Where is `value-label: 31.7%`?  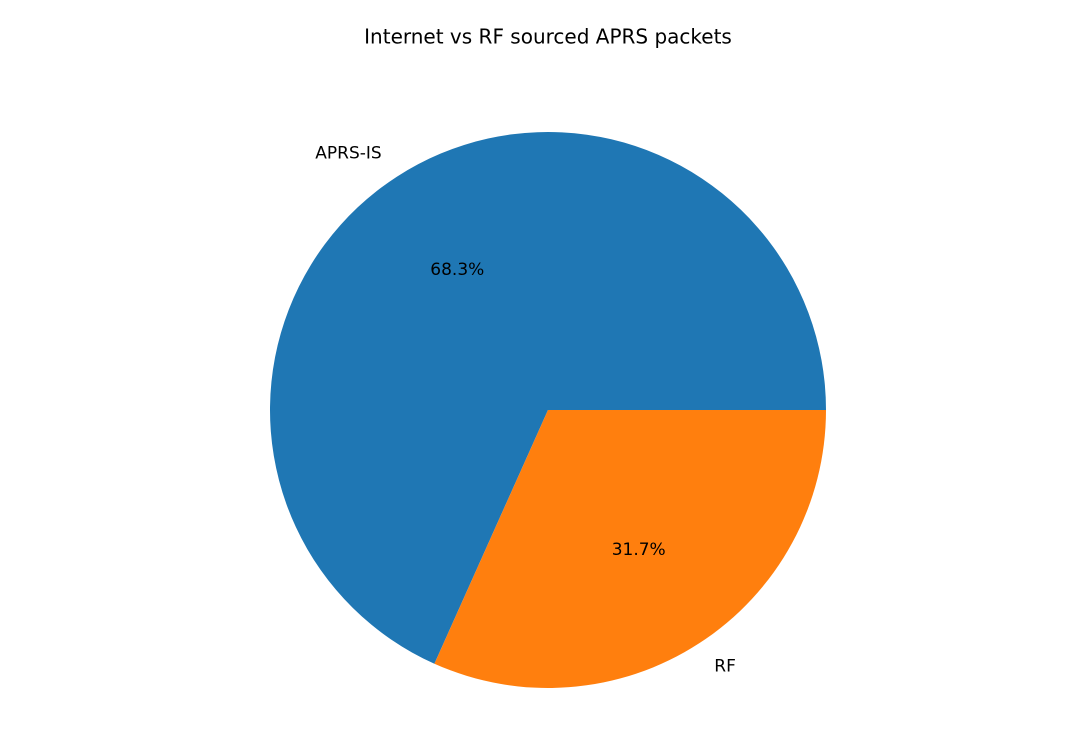 value-label: 31.7% is located at coordinates (639, 550).